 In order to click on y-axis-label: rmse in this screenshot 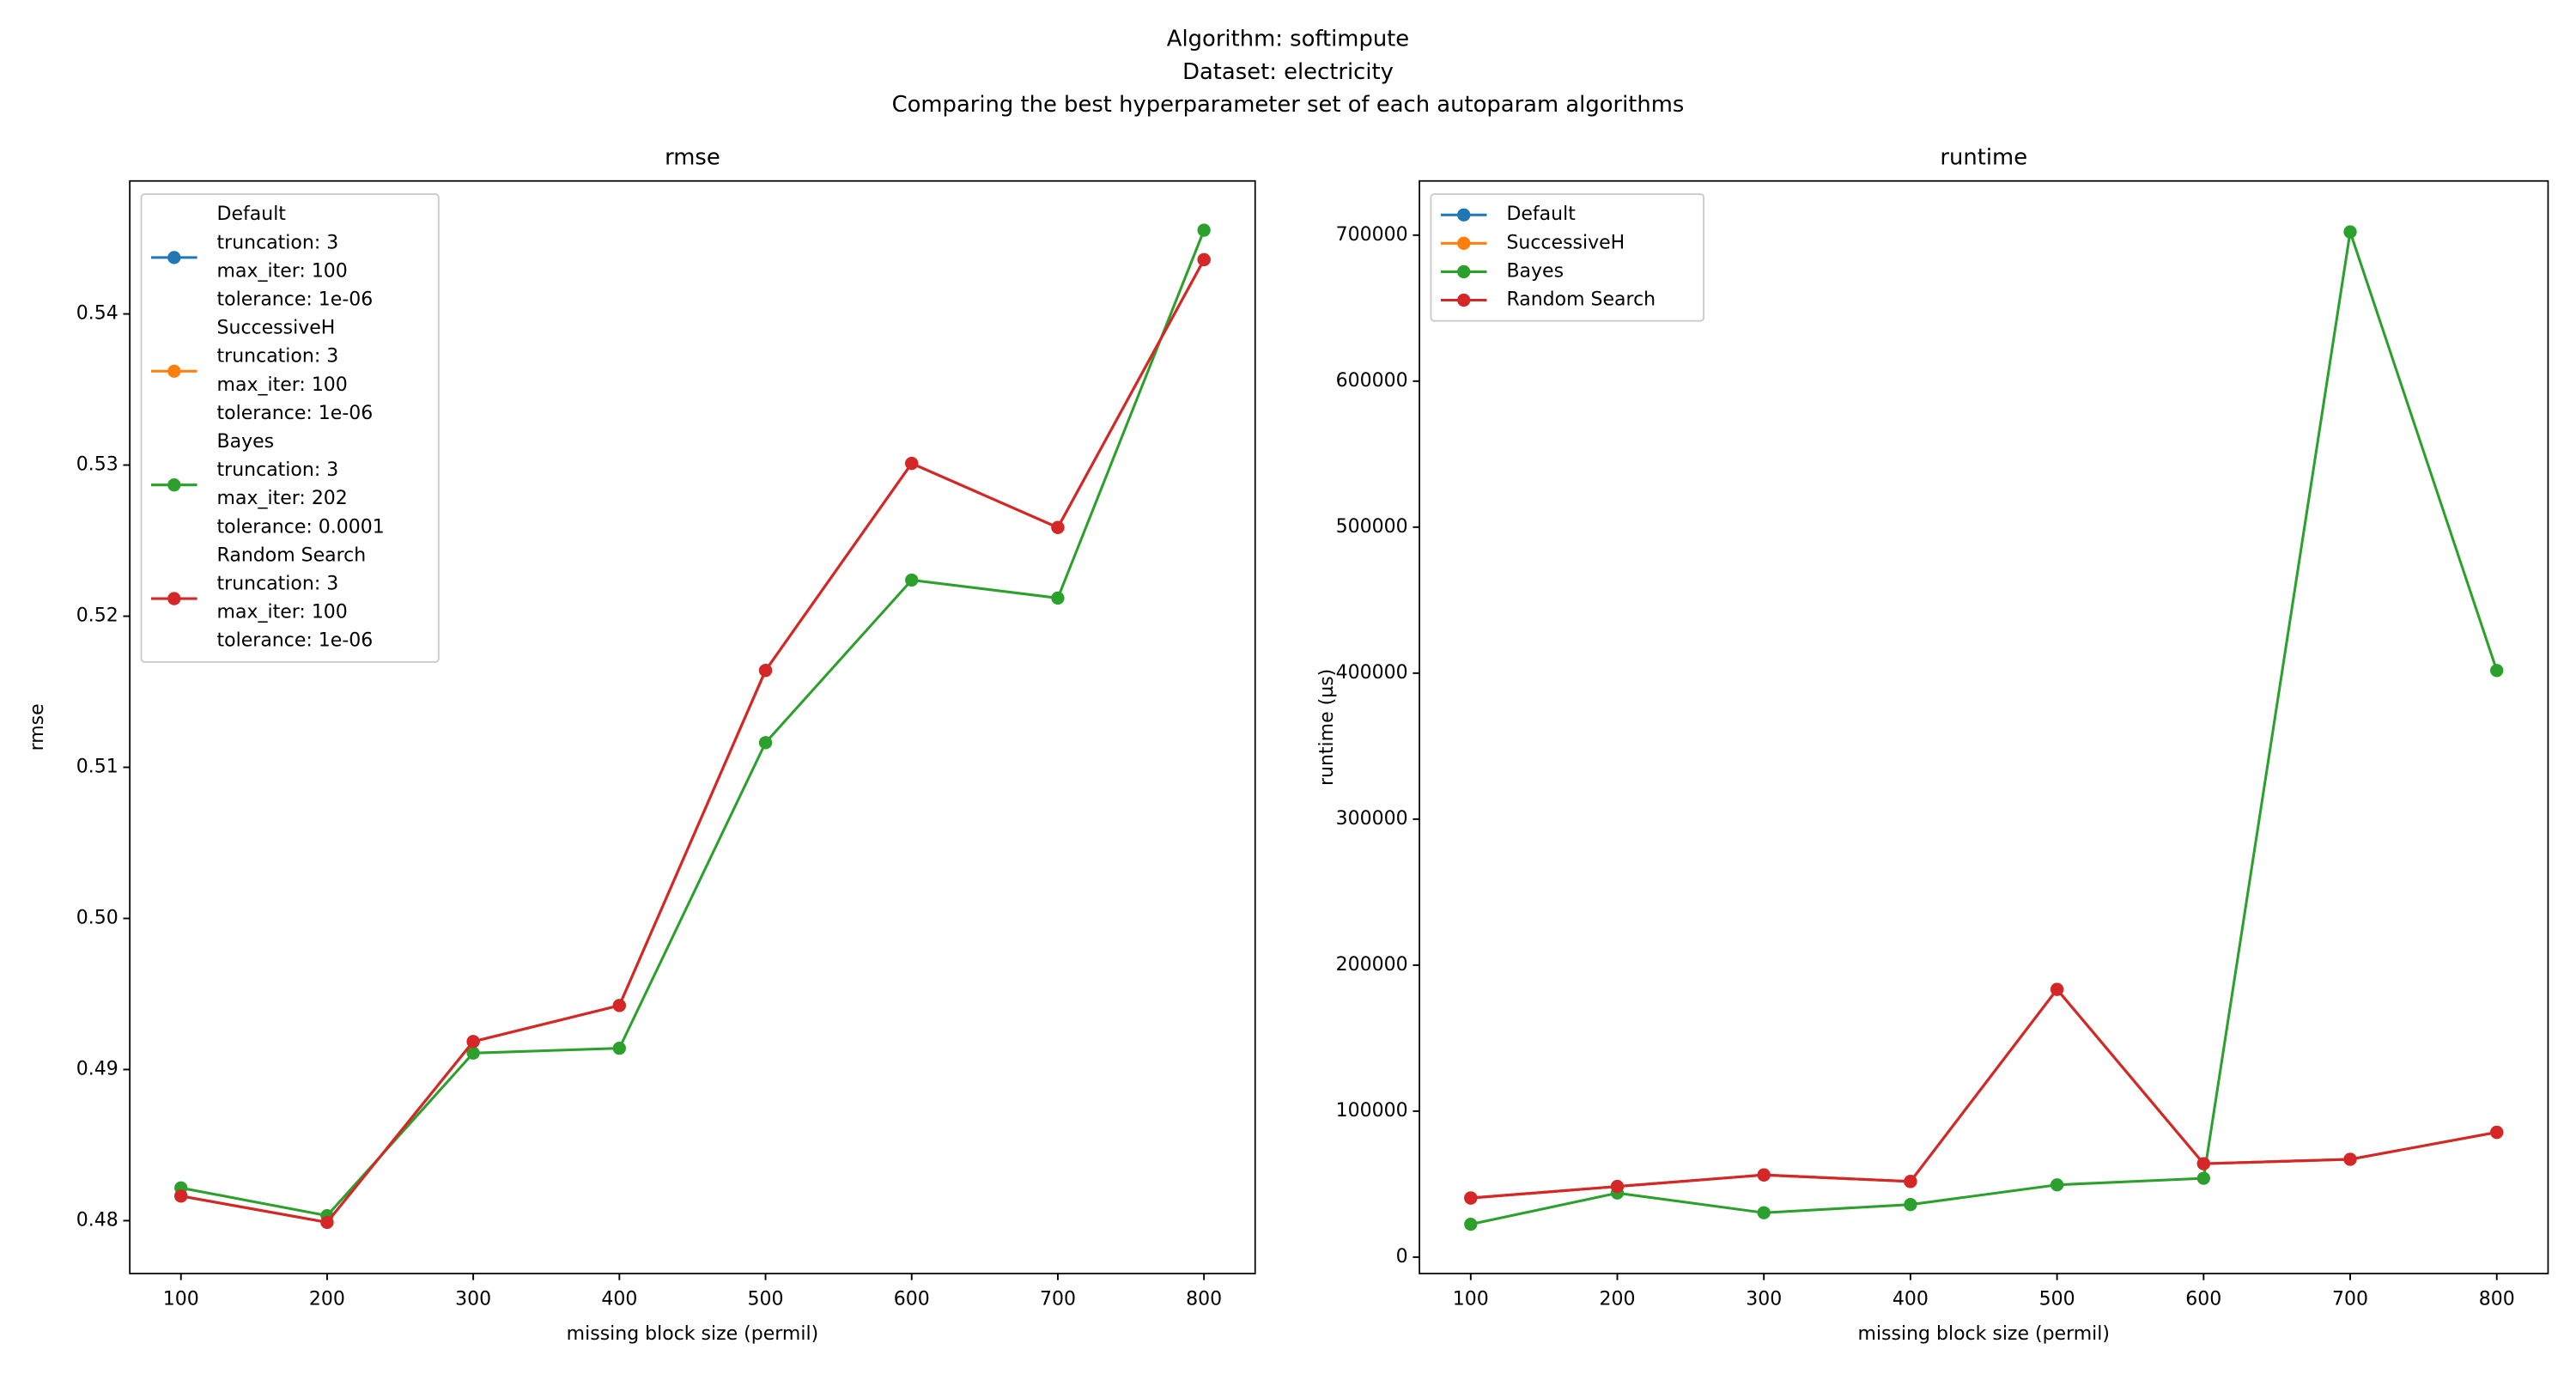, I will do `click(37, 727)`.